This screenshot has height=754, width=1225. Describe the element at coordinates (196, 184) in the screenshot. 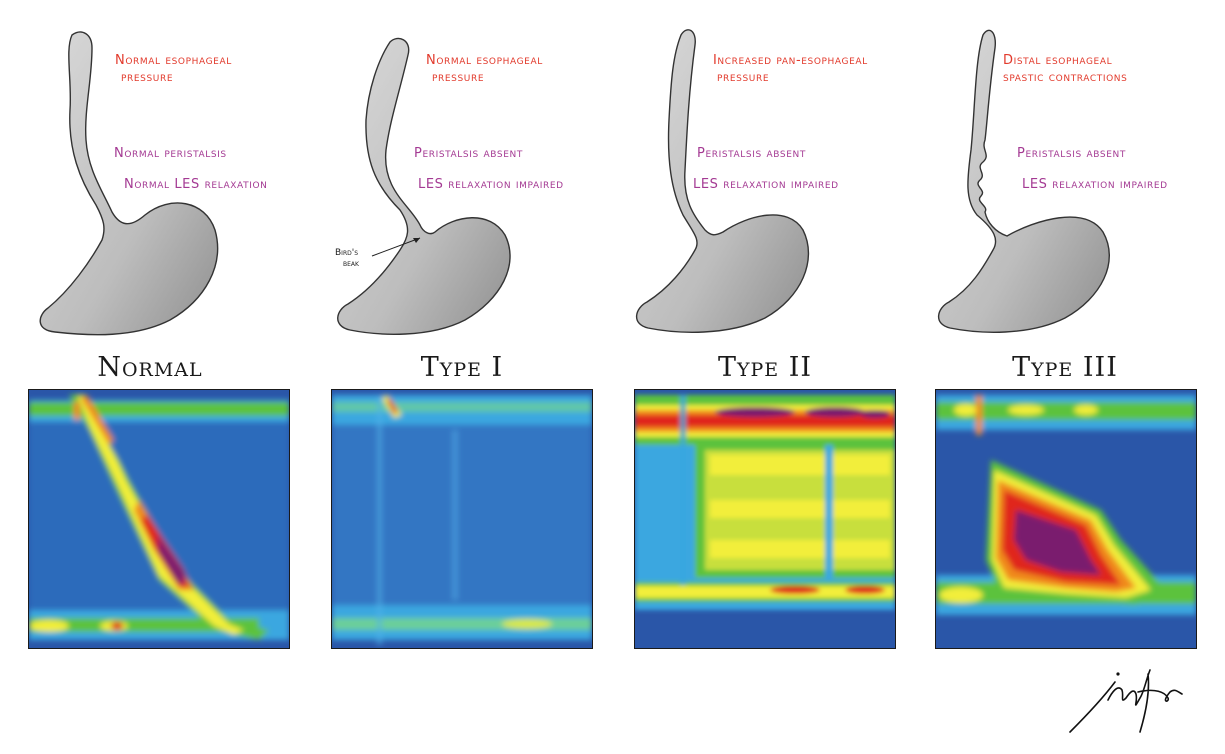

I see `les-relaxation-label: Normal LES relaxation` at that location.